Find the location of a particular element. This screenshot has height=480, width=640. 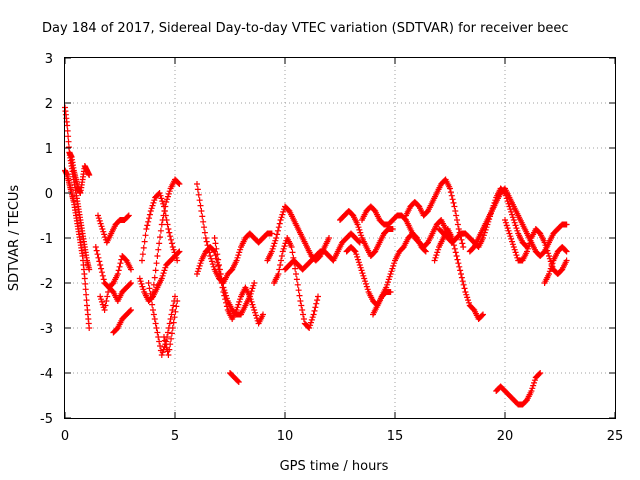

series-sat-i is located at coordinates (160, 227).